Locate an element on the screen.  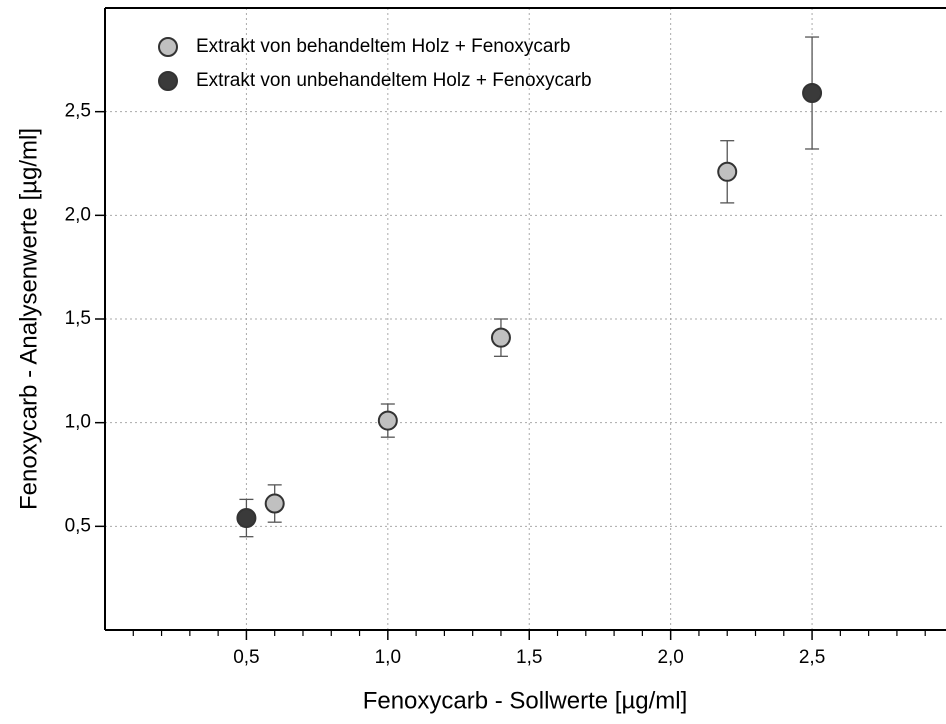
x-tick-label: 2,0 is located at coordinates (670, 657).